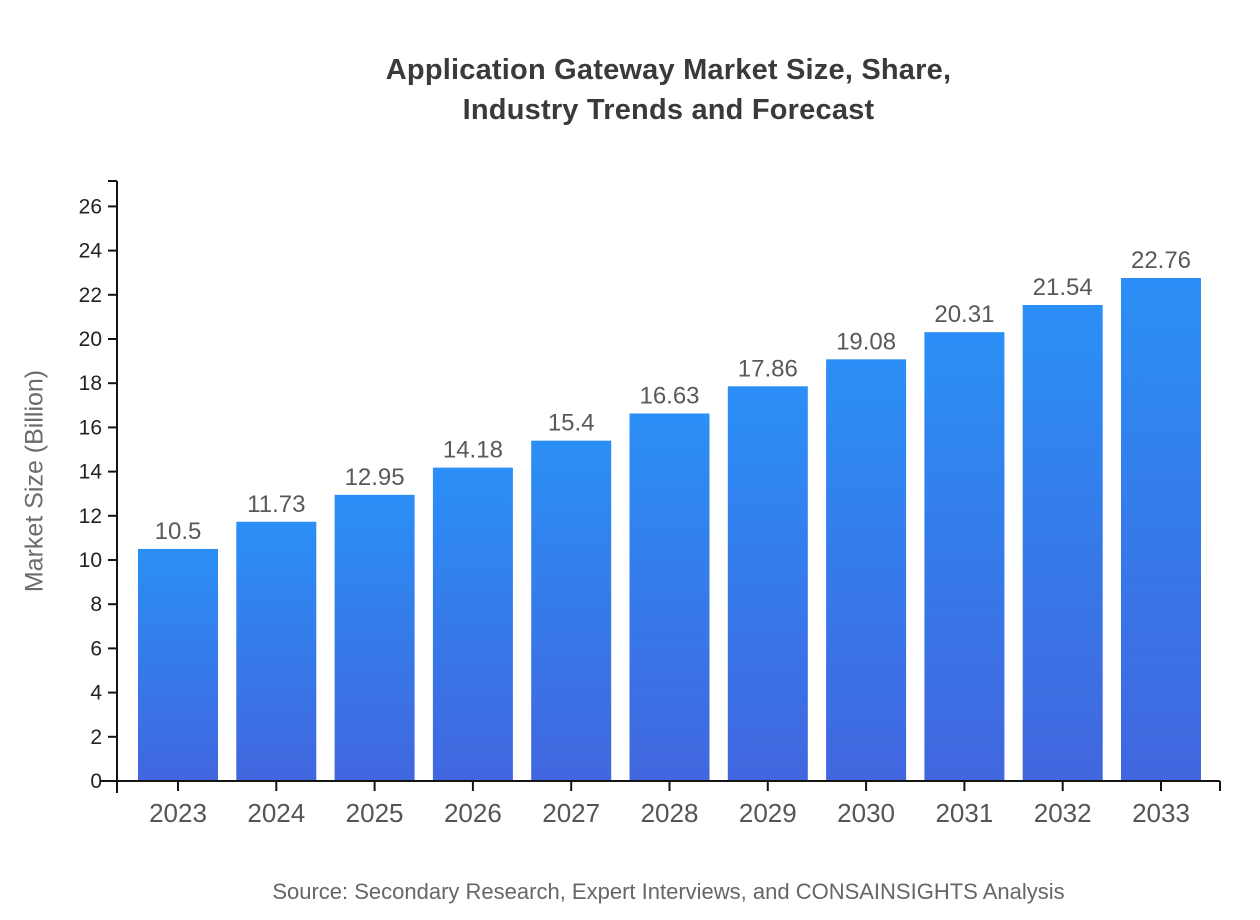 The height and width of the screenshot is (920, 1260). Describe the element at coordinates (668, 70) in the screenshot. I see `chart-title-line1: Application Gateway Market Size, Share,` at that location.